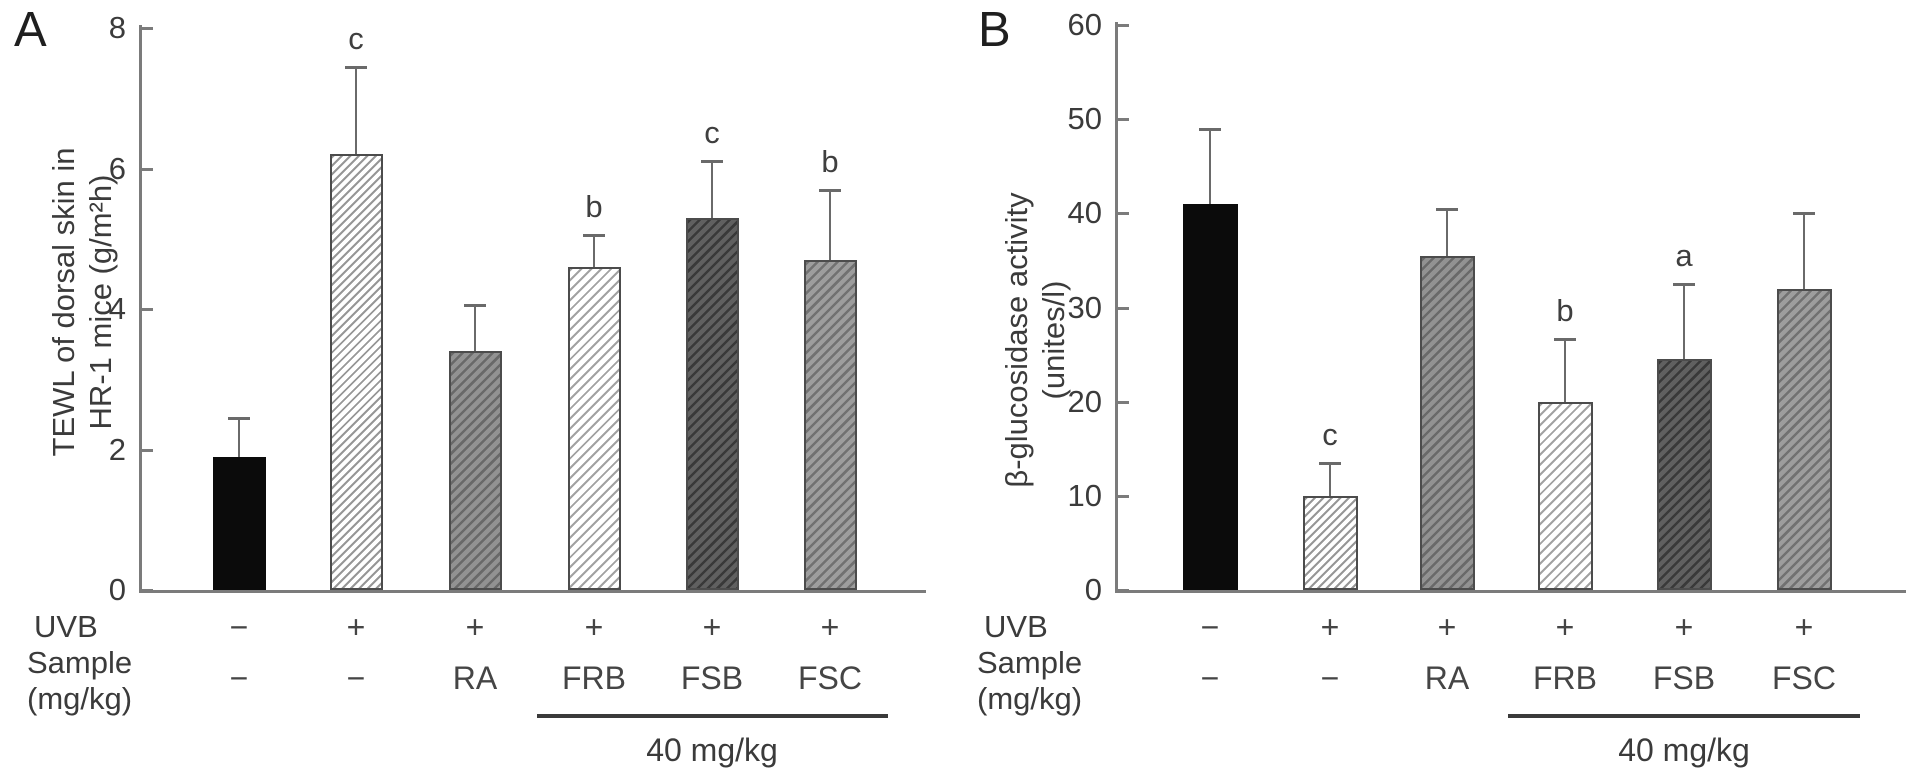 This screenshot has width=1913, height=780. Describe the element at coordinates (1684, 750) in the screenshot. I see `panel-b-group-dose-label: 40 mg/kg` at that location.